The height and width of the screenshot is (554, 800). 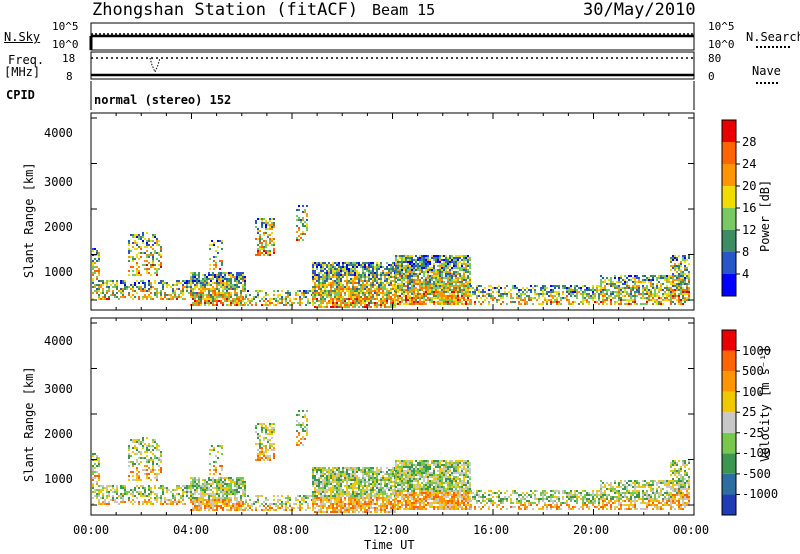 What do you see at coordinates (58, 341) in the screenshot?
I see `velocity-ytick-4000: 4000` at bounding box center [58, 341].